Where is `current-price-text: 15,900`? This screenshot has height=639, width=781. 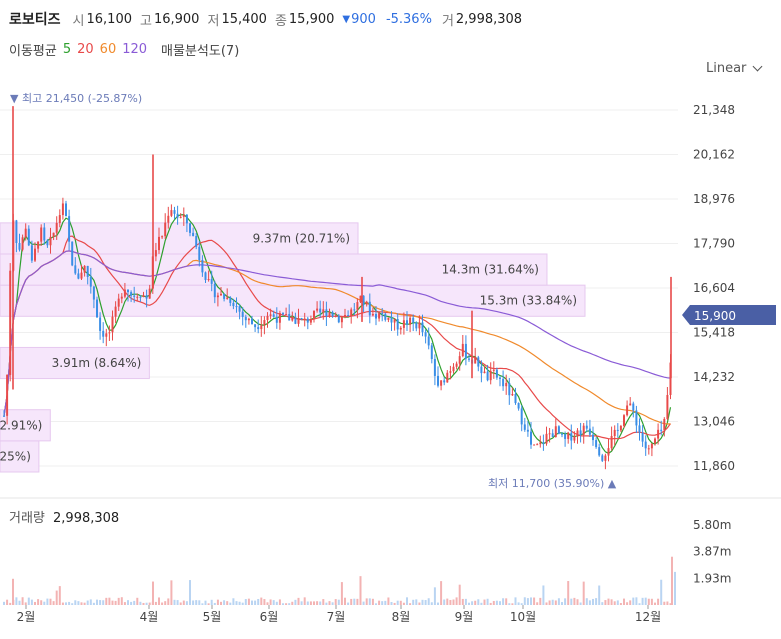
current-price-text: 15,900 is located at coordinates (715, 316).